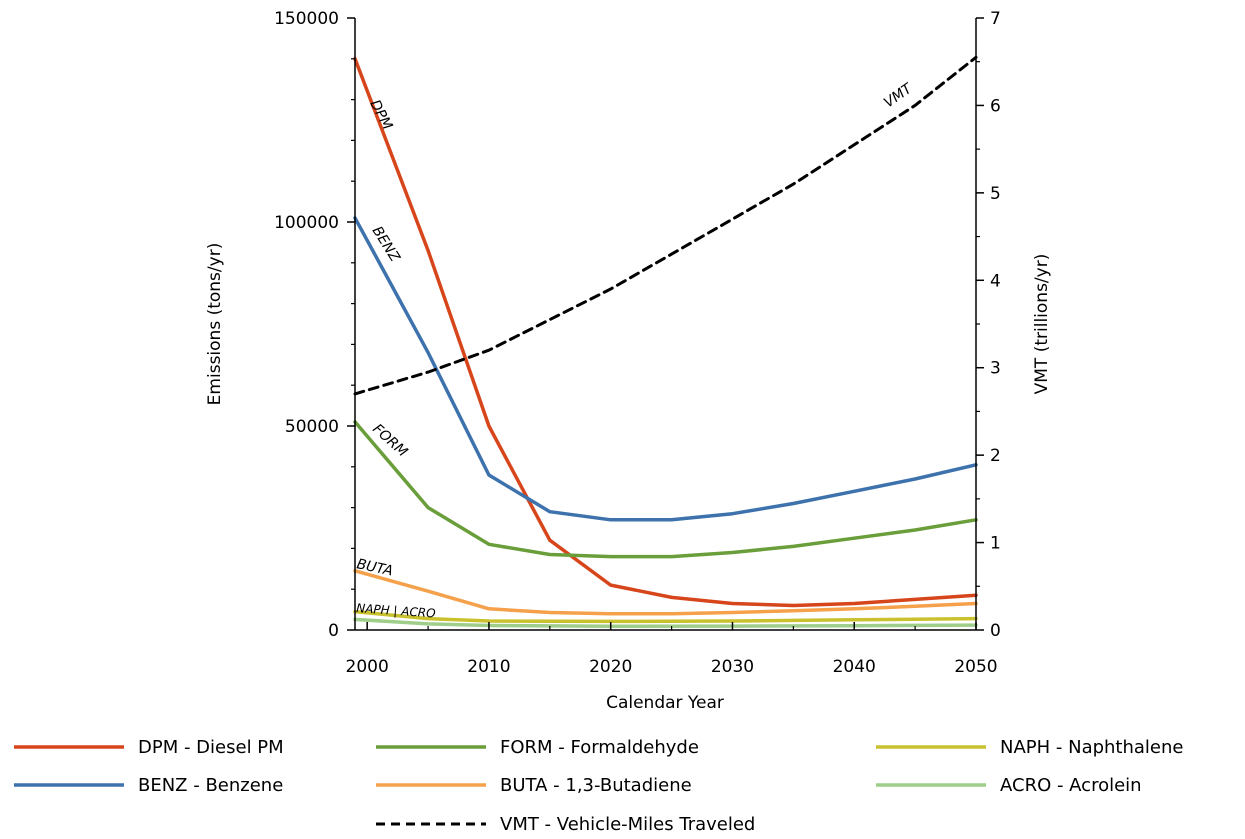  What do you see at coordinates (380, 114) in the screenshot?
I see `series-label-dpm: DPM` at bounding box center [380, 114].